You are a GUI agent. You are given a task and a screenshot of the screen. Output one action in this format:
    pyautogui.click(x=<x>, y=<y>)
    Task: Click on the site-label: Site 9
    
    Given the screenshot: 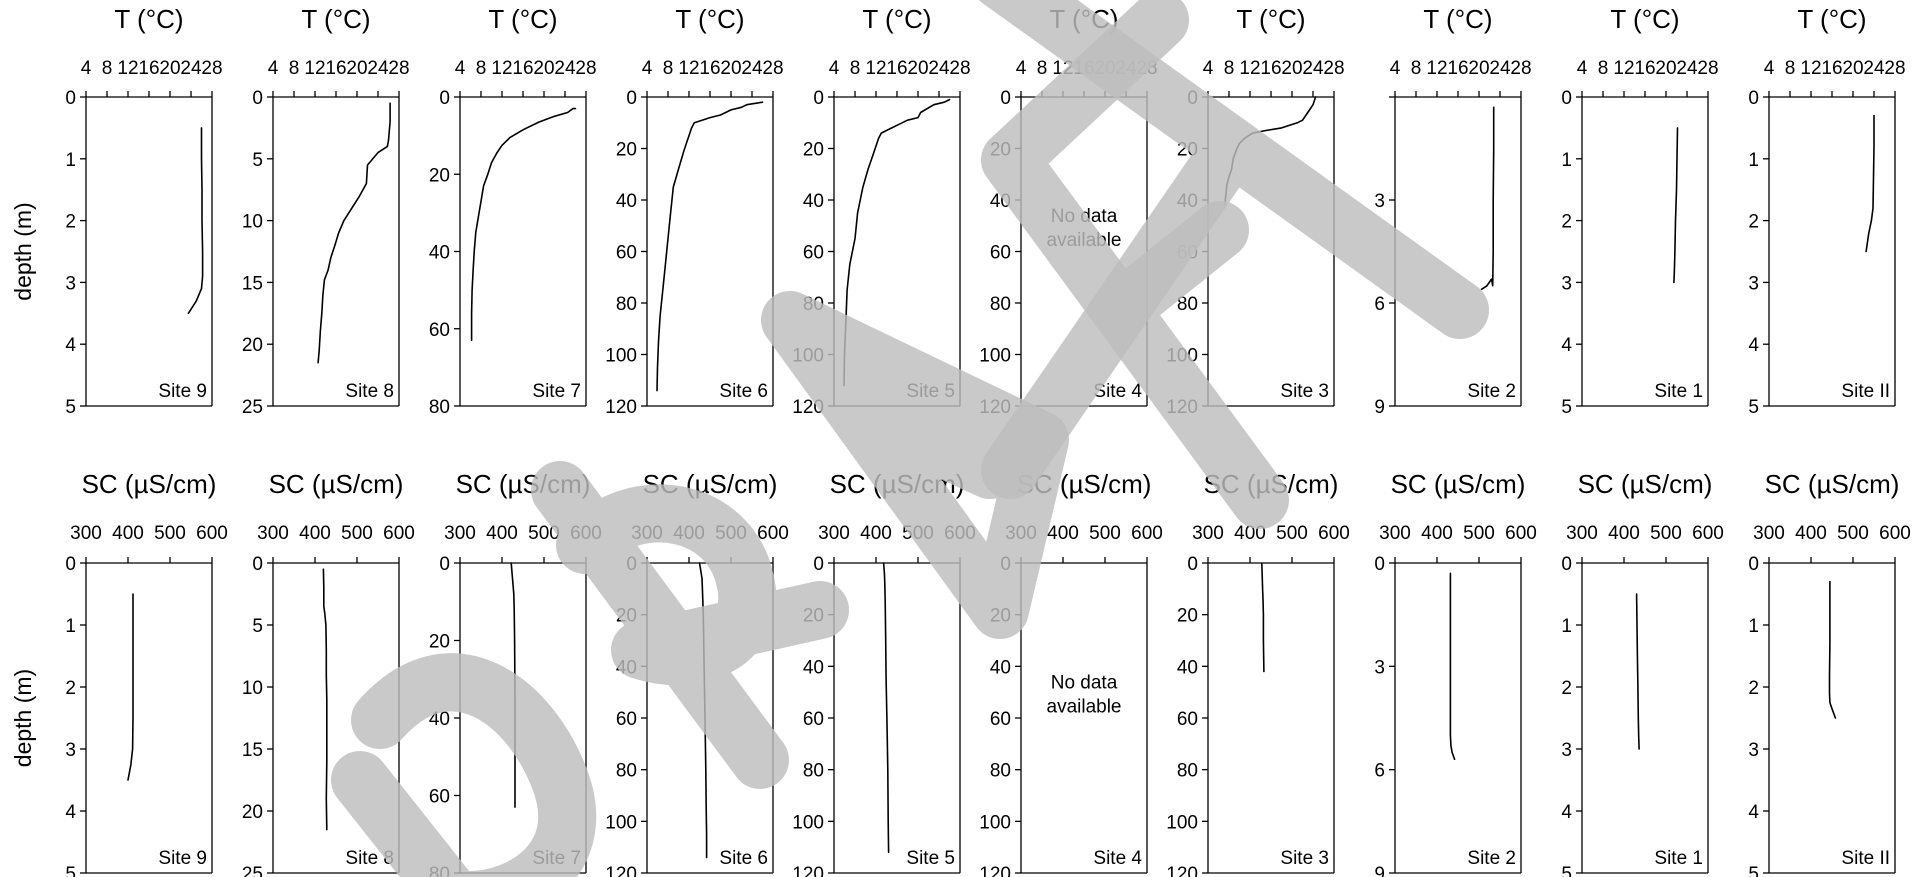 What is the action you would take?
    pyautogui.click(x=182, y=391)
    